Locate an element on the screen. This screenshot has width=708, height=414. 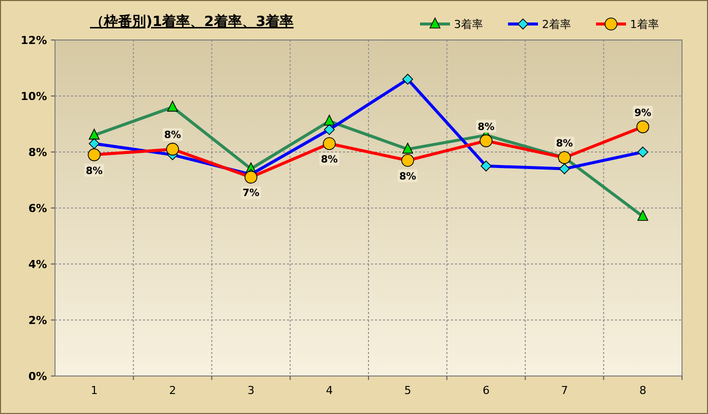
x-tick-label: 6 is located at coordinates (486, 390).